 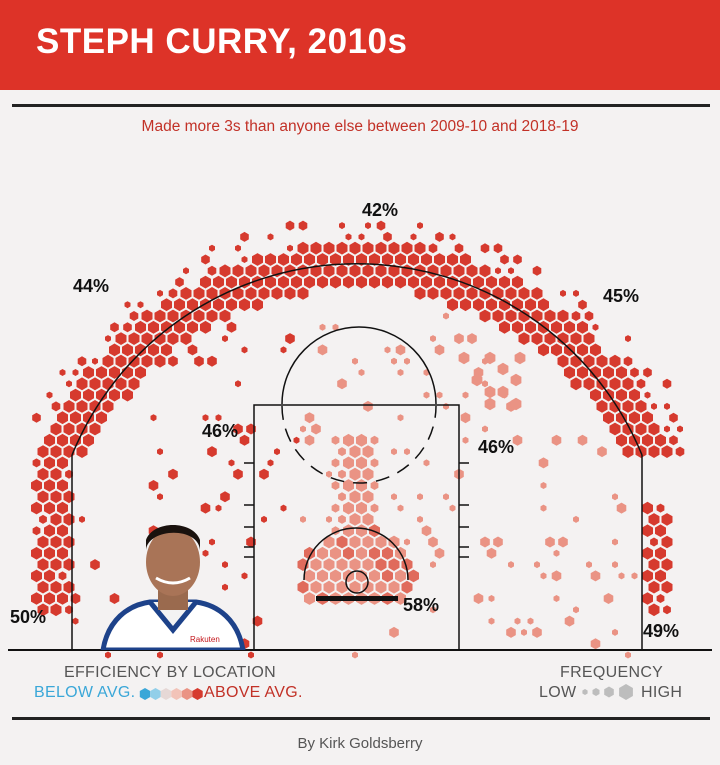 What do you see at coordinates (356, 554) in the screenshot?
I see `restricted-arc` at bounding box center [356, 554].